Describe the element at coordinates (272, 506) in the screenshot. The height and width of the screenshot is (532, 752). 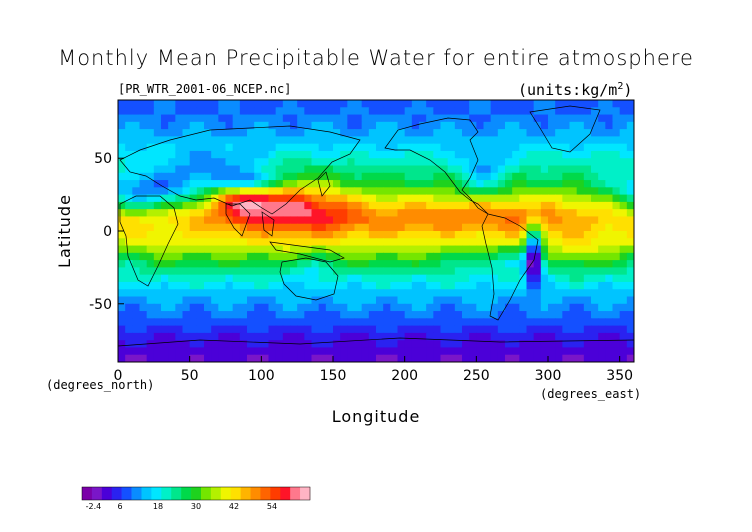
I see `colorbar-tick-label: 54` at that location.